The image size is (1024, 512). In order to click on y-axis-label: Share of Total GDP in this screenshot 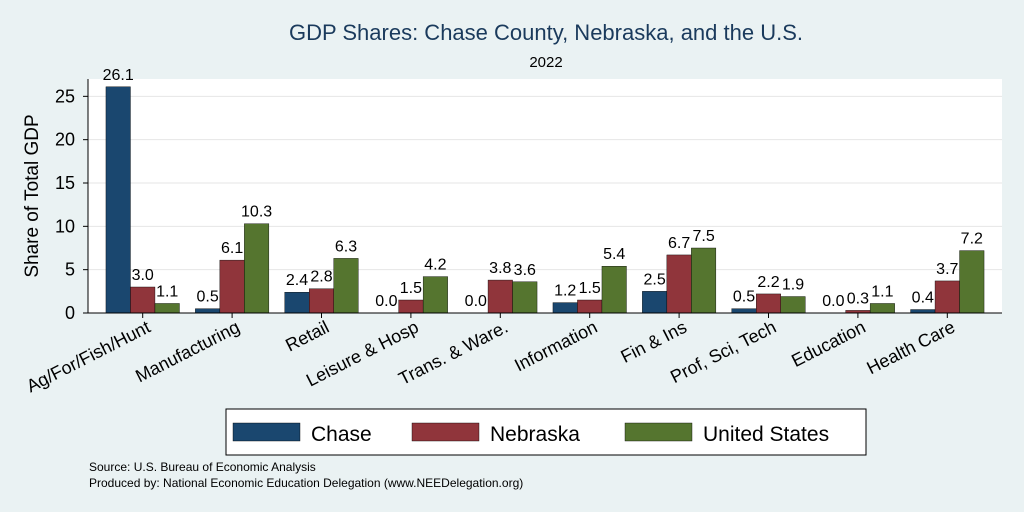, I will do `click(32, 195)`.